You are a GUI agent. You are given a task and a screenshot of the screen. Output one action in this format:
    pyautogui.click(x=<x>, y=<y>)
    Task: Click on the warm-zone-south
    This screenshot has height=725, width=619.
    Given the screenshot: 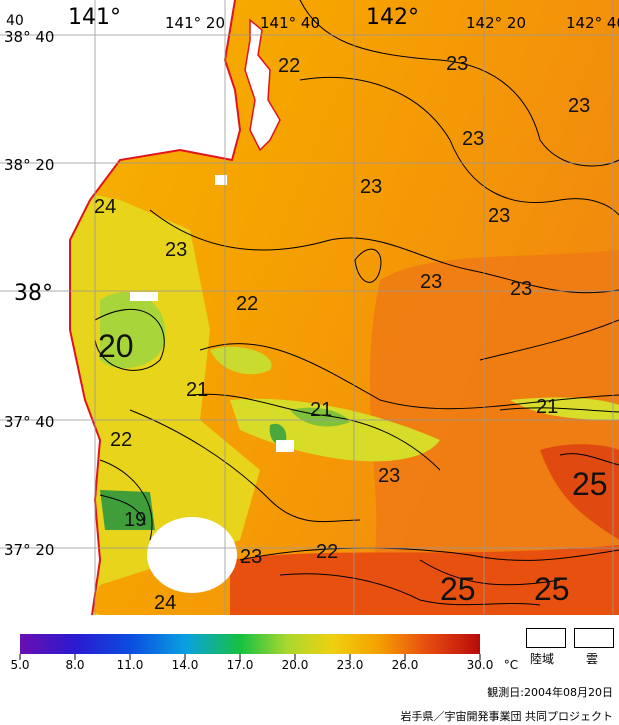 What is the action you would take?
    pyautogui.click(x=424, y=580)
    